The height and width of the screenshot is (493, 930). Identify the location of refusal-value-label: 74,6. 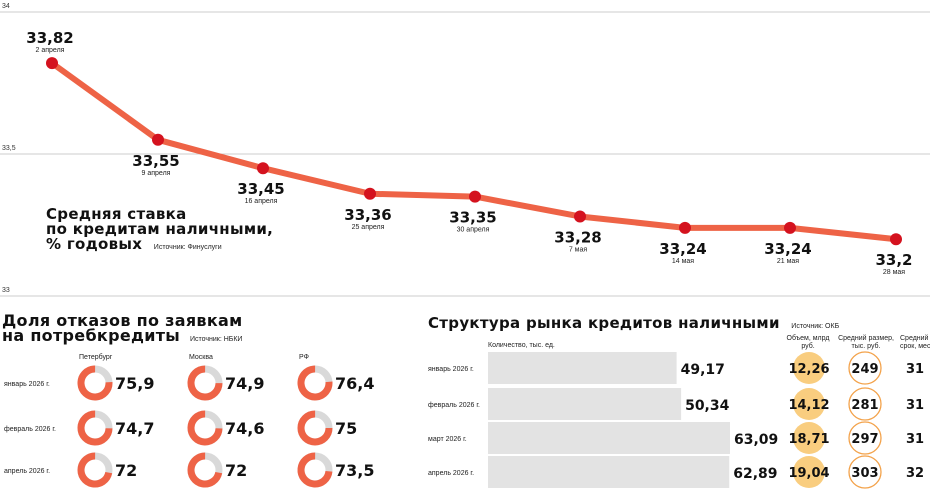
(244, 428).